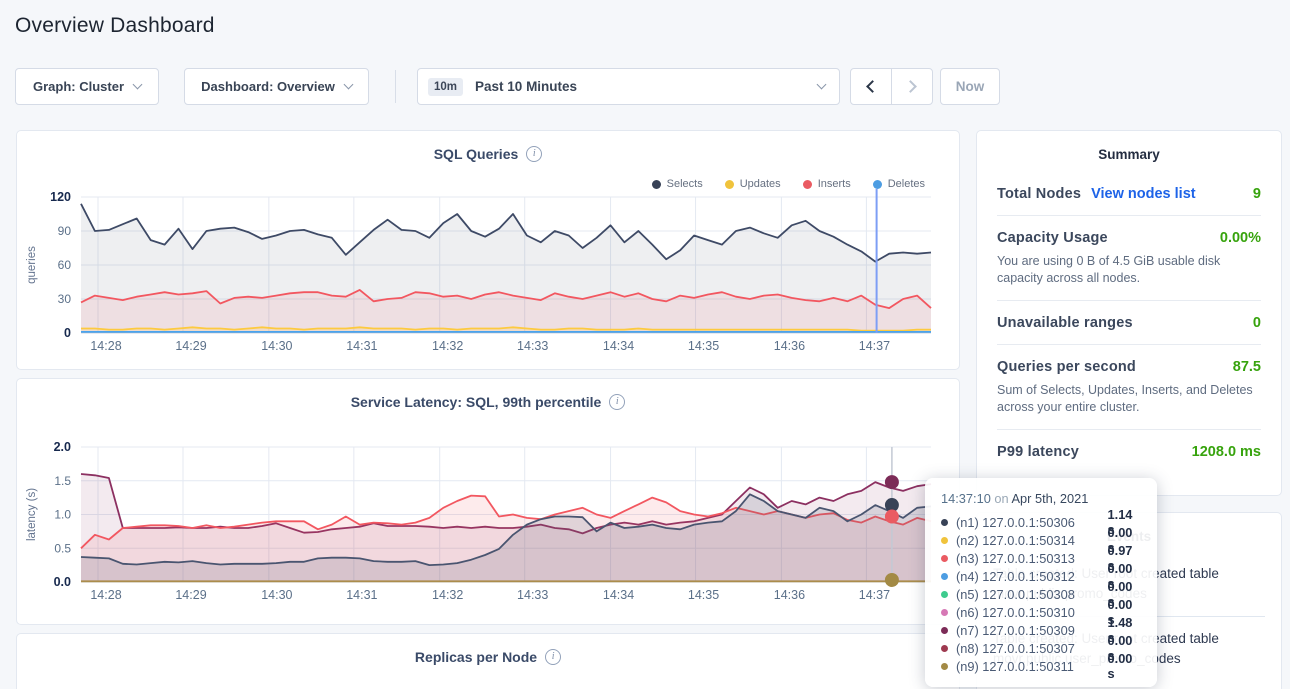 The height and width of the screenshot is (689, 1290). What do you see at coordinates (446, 86) in the screenshot?
I see `time-range-badge: 10m` at bounding box center [446, 86].